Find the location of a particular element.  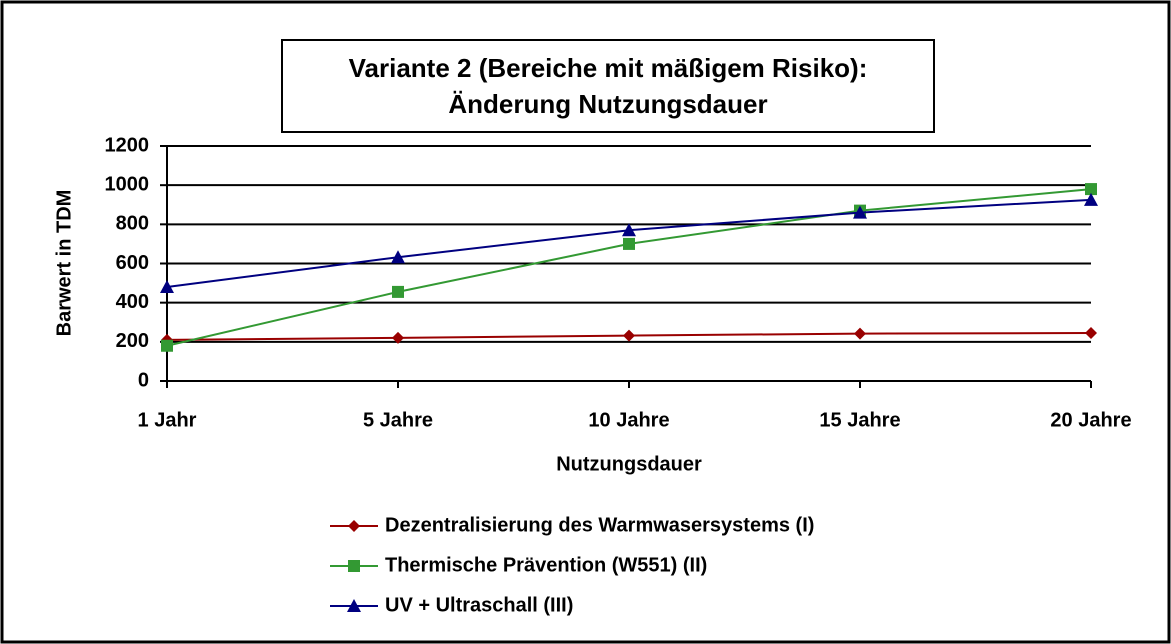

x-tick-label: 10 Jahre is located at coordinates (628, 420).